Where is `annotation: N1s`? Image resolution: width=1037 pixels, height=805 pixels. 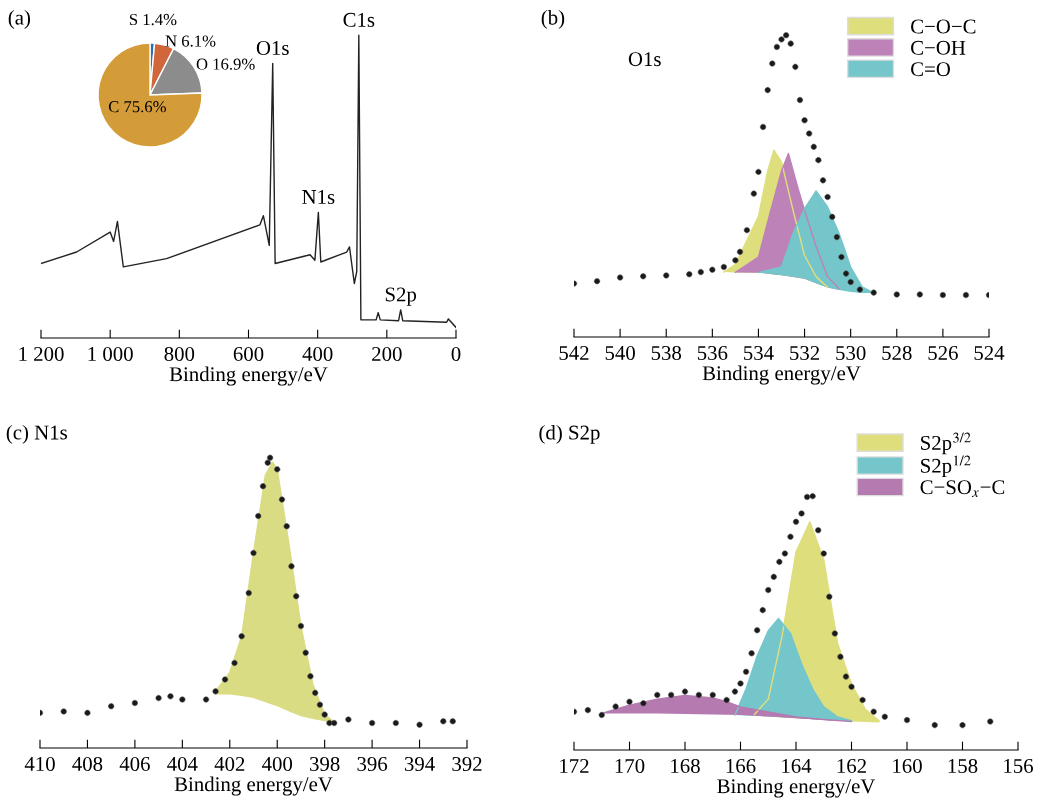 annotation: N1s is located at coordinates (318, 197).